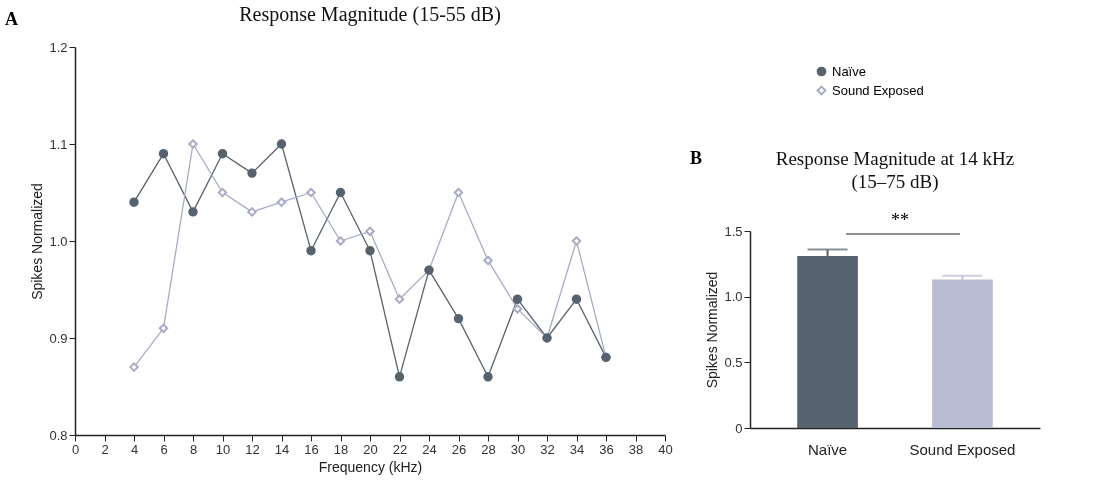  What do you see at coordinates (518, 449) in the screenshot?
I see `x-tick-label: 30` at bounding box center [518, 449].